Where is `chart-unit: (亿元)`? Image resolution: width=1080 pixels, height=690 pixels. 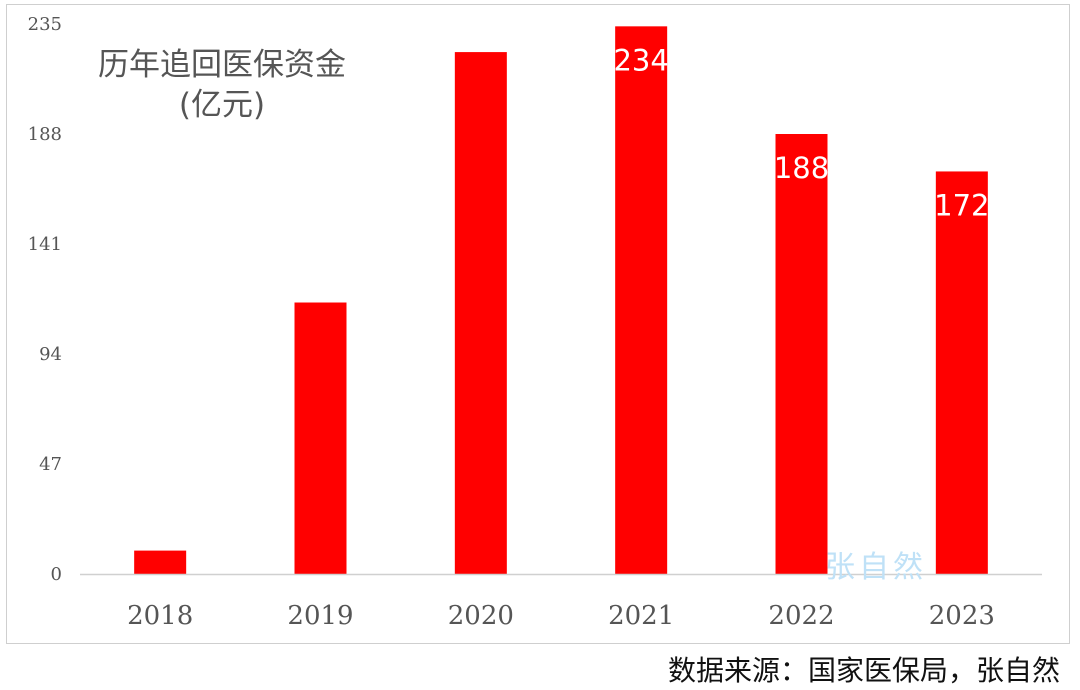
chart-unit: (亿元) is located at coordinates (222, 105).